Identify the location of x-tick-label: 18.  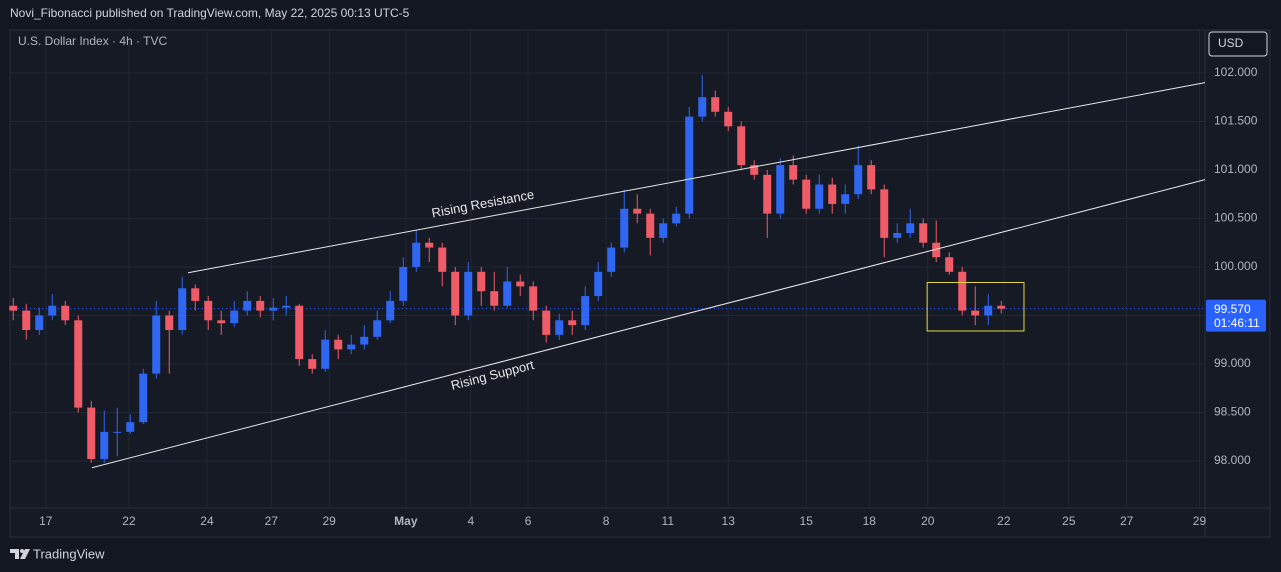
(870, 521).